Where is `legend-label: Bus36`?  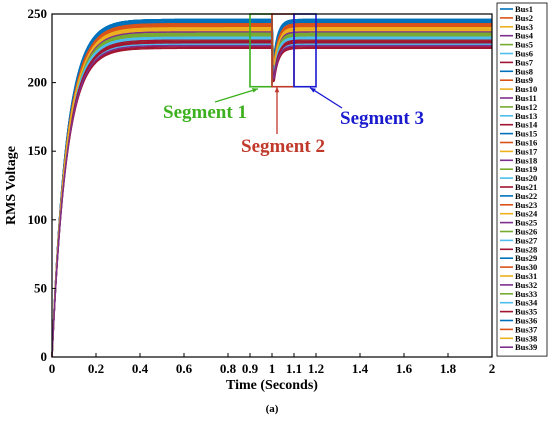
legend-label: Bus36 is located at coordinates (526, 321).